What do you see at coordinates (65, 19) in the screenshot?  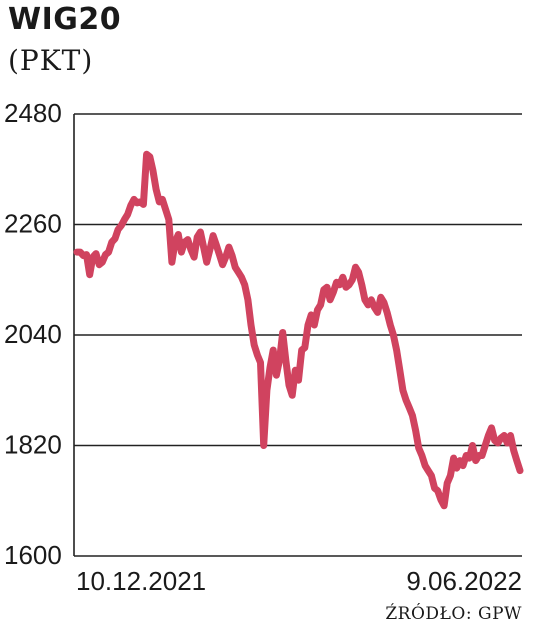 I see `chart-title: WIG20` at bounding box center [65, 19].